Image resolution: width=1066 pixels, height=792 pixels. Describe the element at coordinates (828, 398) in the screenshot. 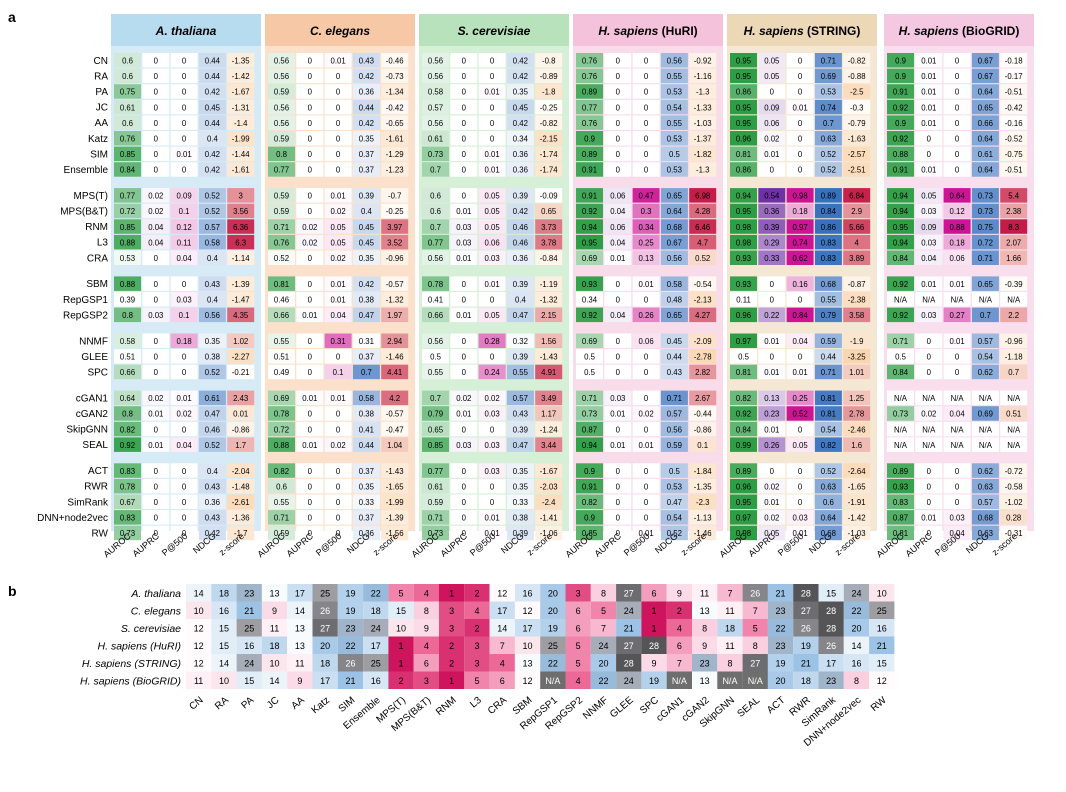

I see `heatmap-cell-value: 0.81` at that location.